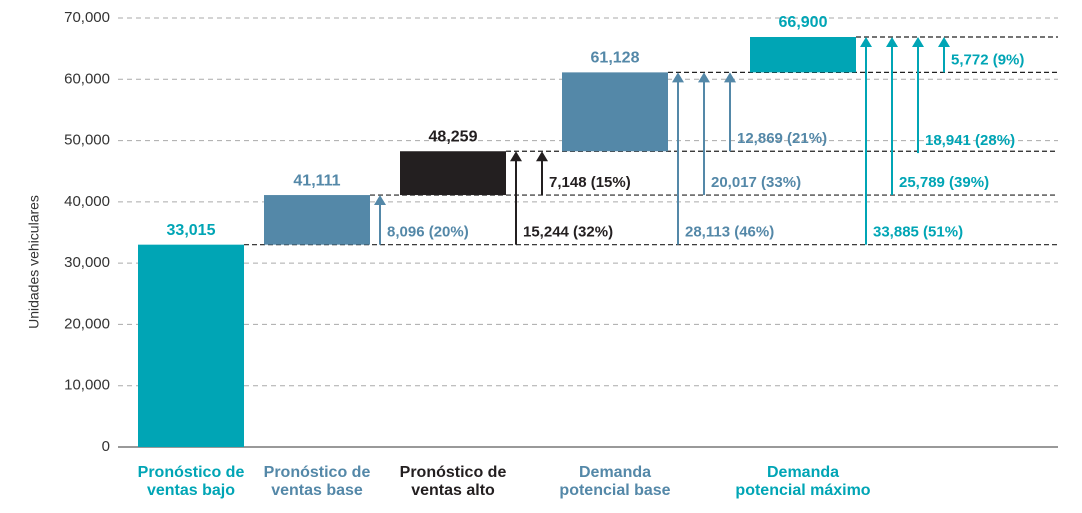  Describe the element at coordinates (944, 182) in the screenshot. I see `increment-label: 25,789 (39%)` at that location.